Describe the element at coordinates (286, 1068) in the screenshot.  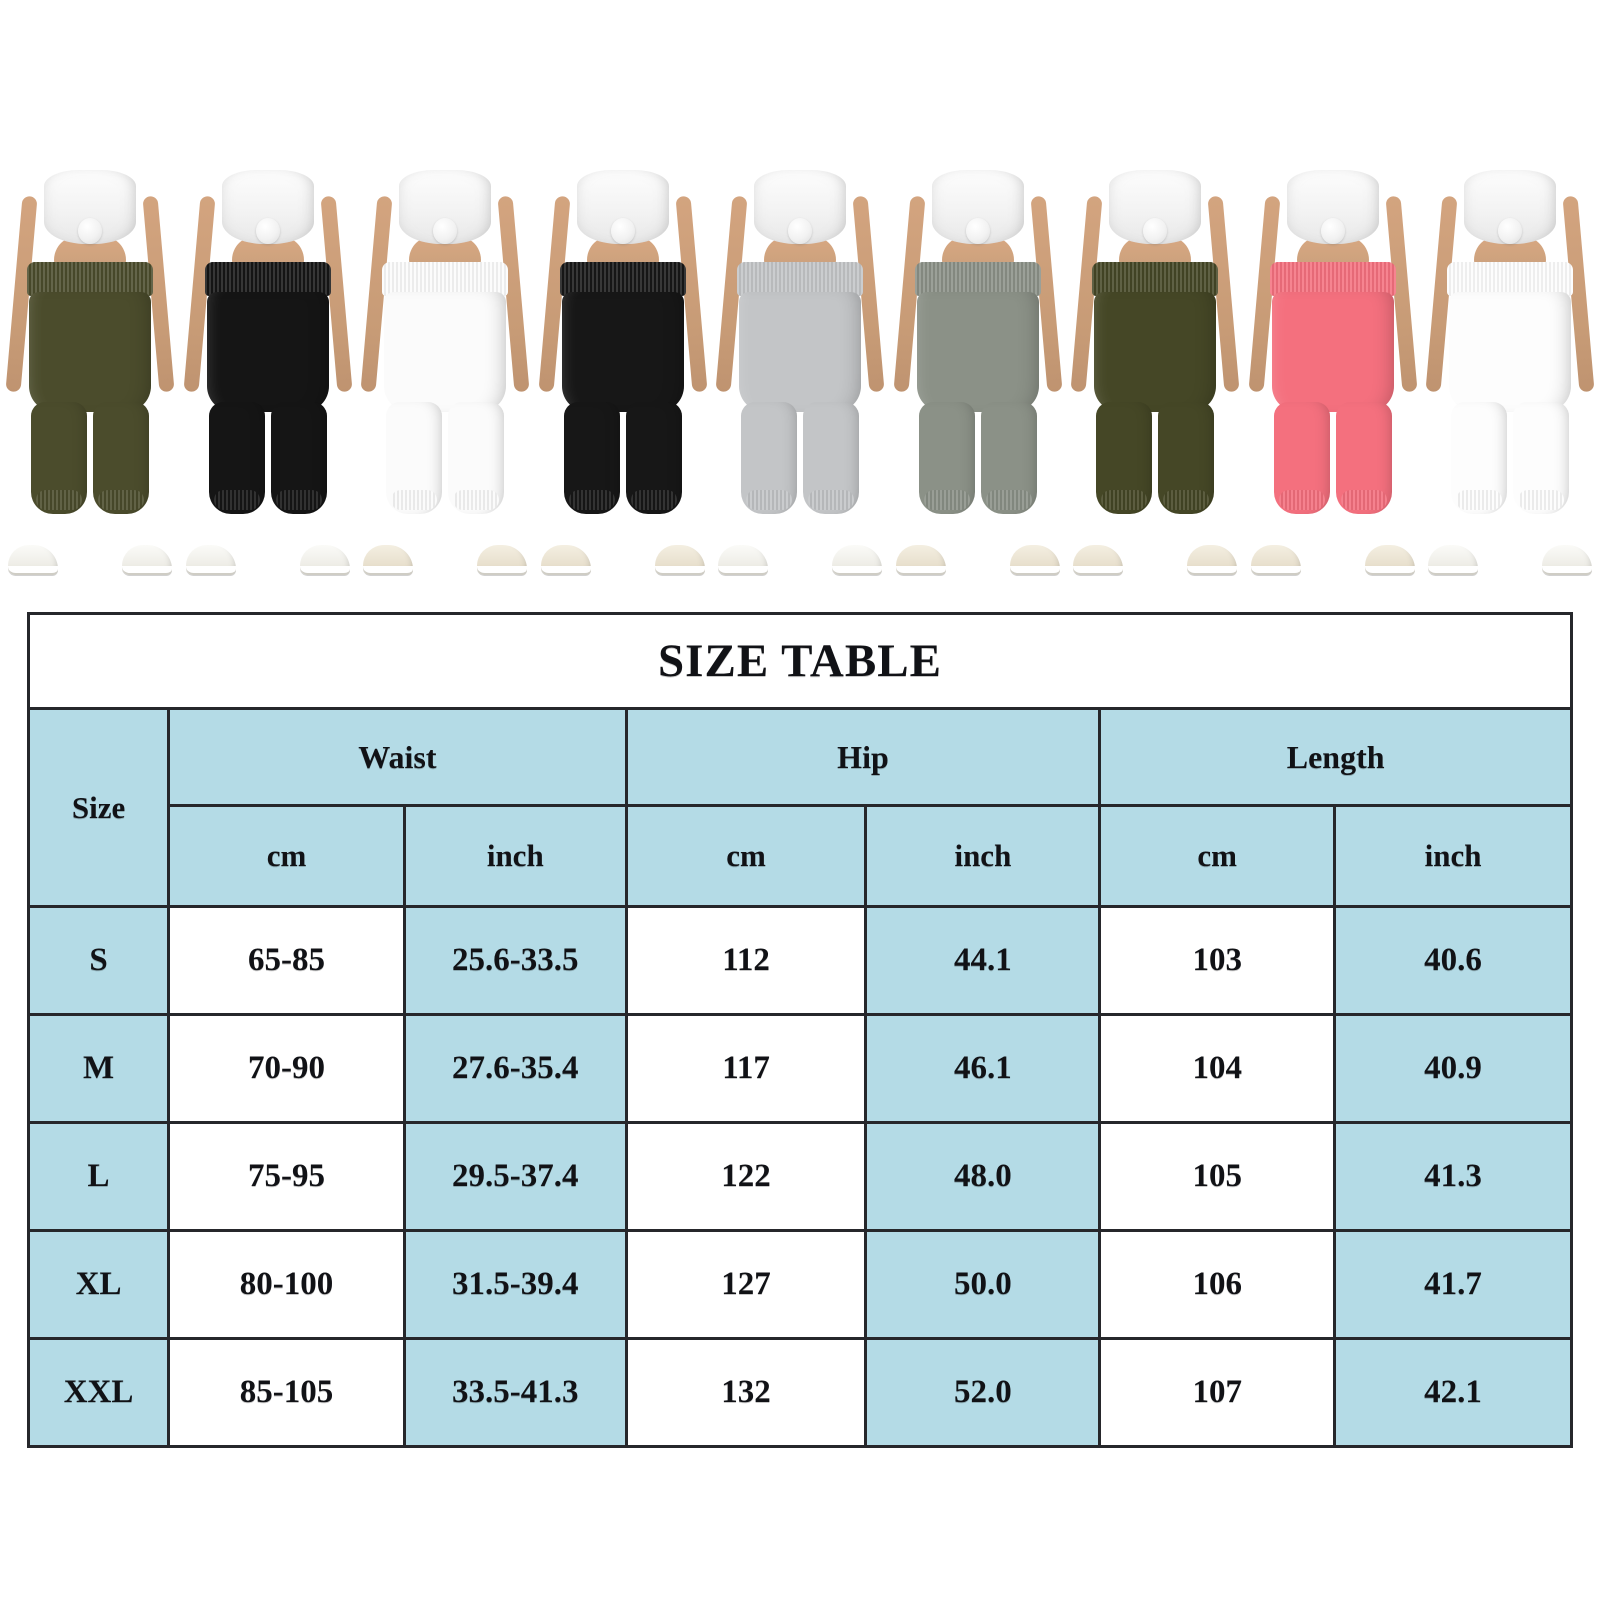
I see `cell-waist-cm: 70-90` at that location.